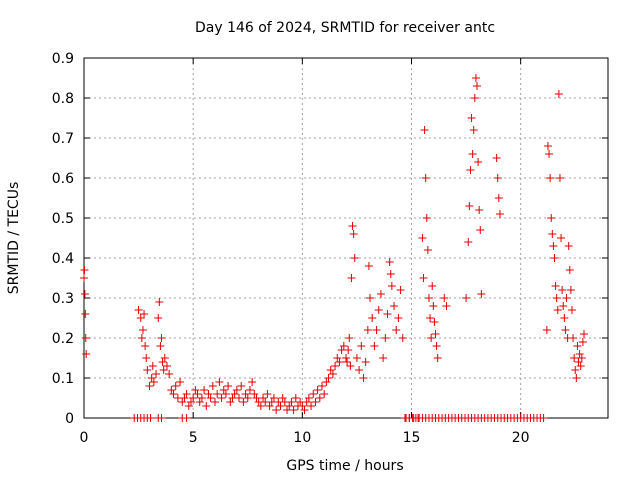 The height and width of the screenshot is (480, 640). What do you see at coordinates (344, 466) in the screenshot?
I see `x-axis-label: GPS time / hours` at bounding box center [344, 466].